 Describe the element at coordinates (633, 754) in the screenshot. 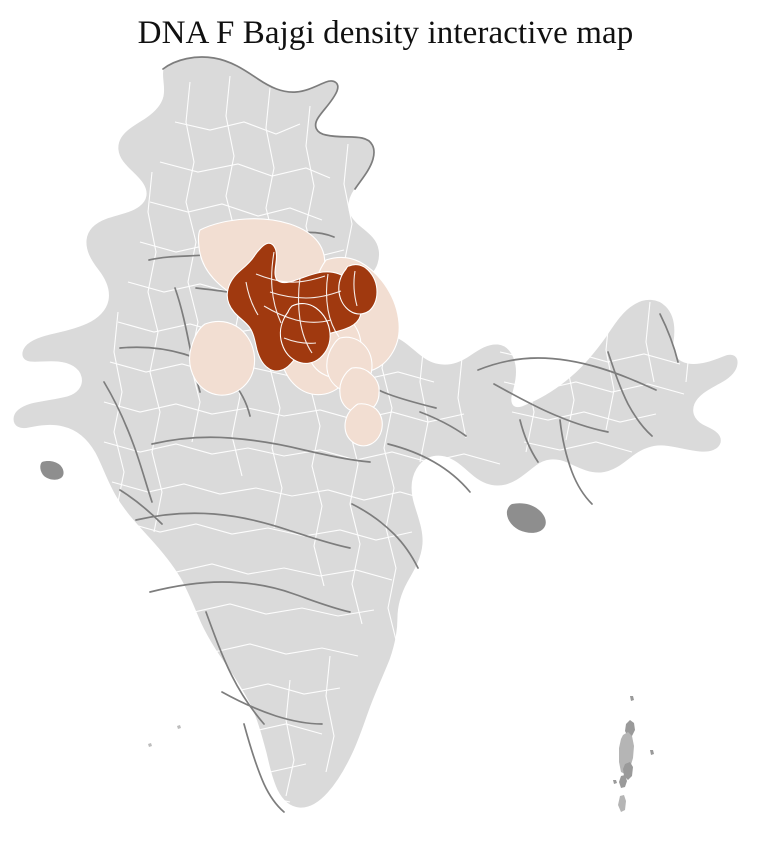

I see `andaman-nicobar-islands` at that location.